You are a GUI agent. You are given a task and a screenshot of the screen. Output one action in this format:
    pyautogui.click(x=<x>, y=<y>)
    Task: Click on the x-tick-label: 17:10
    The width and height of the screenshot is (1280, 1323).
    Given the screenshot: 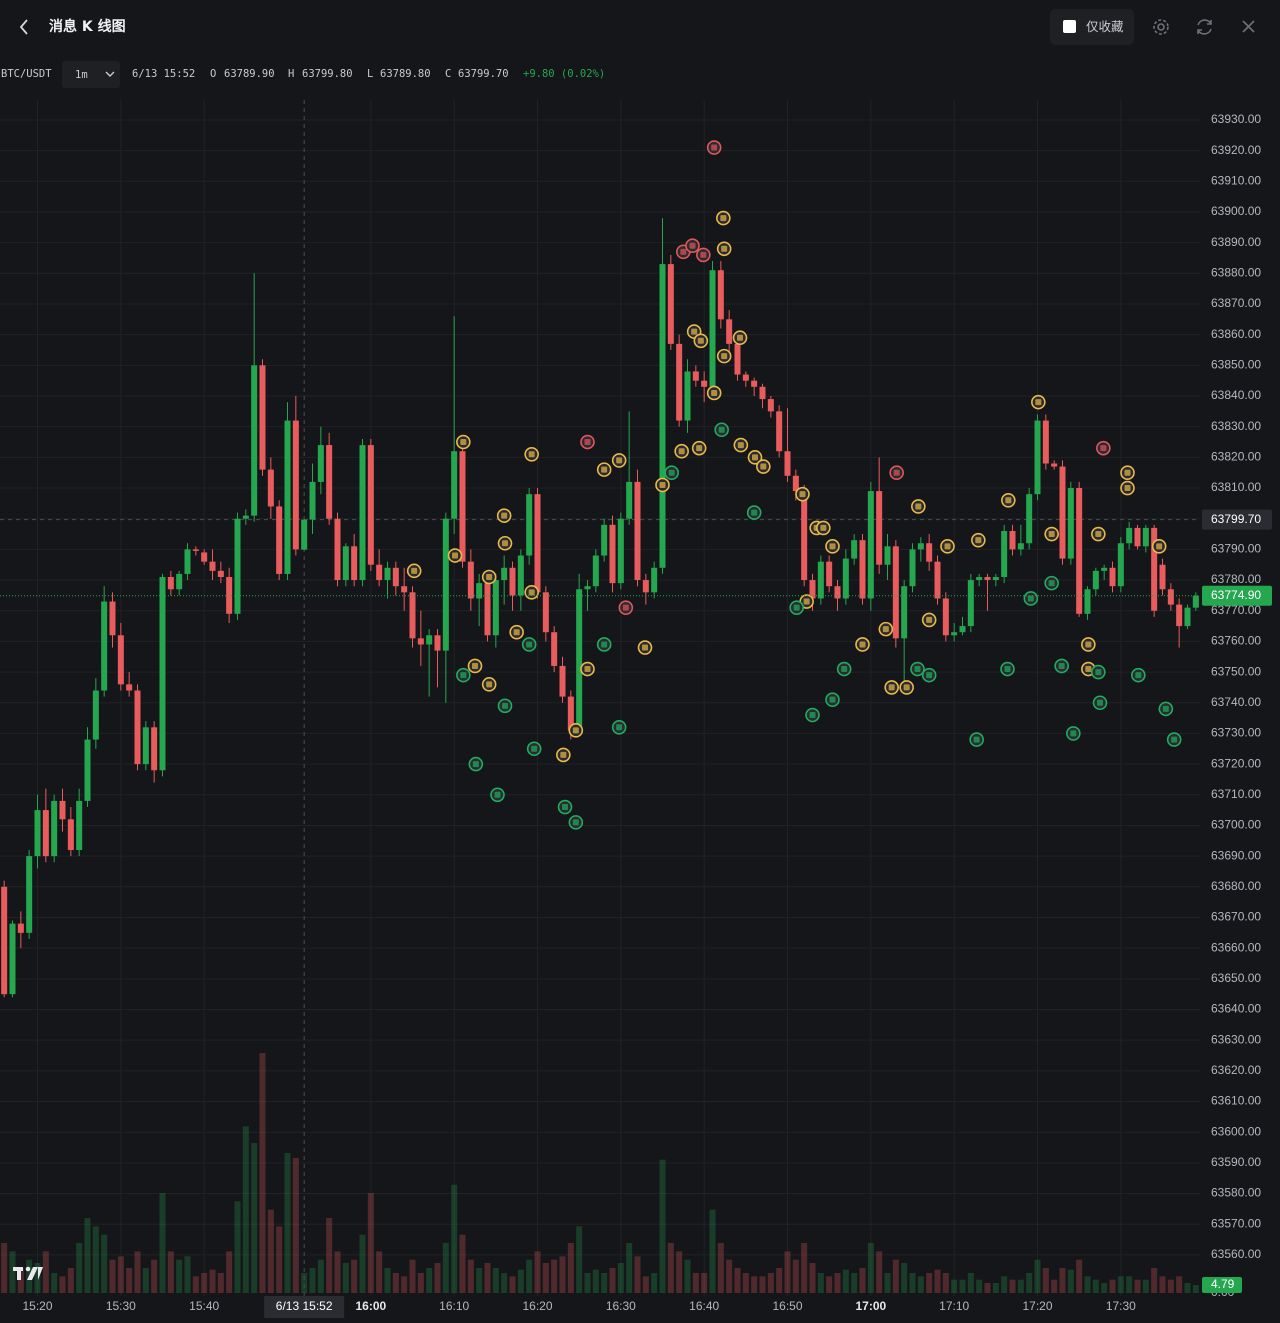 What is the action you would take?
    pyautogui.click(x=954, y=1306)
    